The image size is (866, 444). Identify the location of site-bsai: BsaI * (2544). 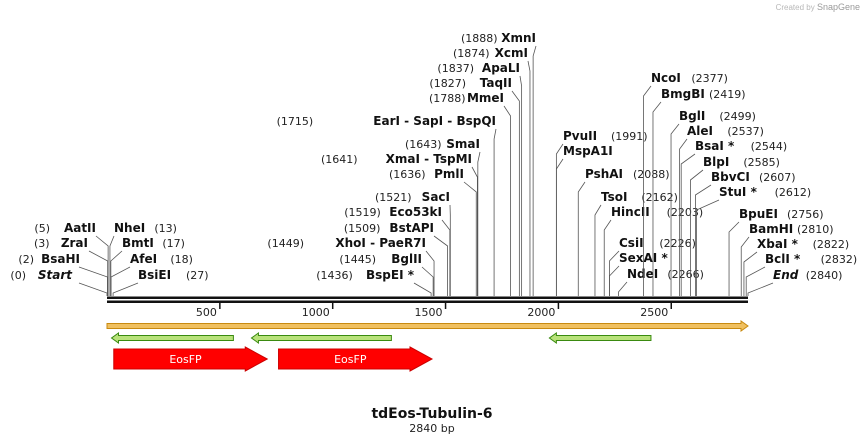
(734, 217).